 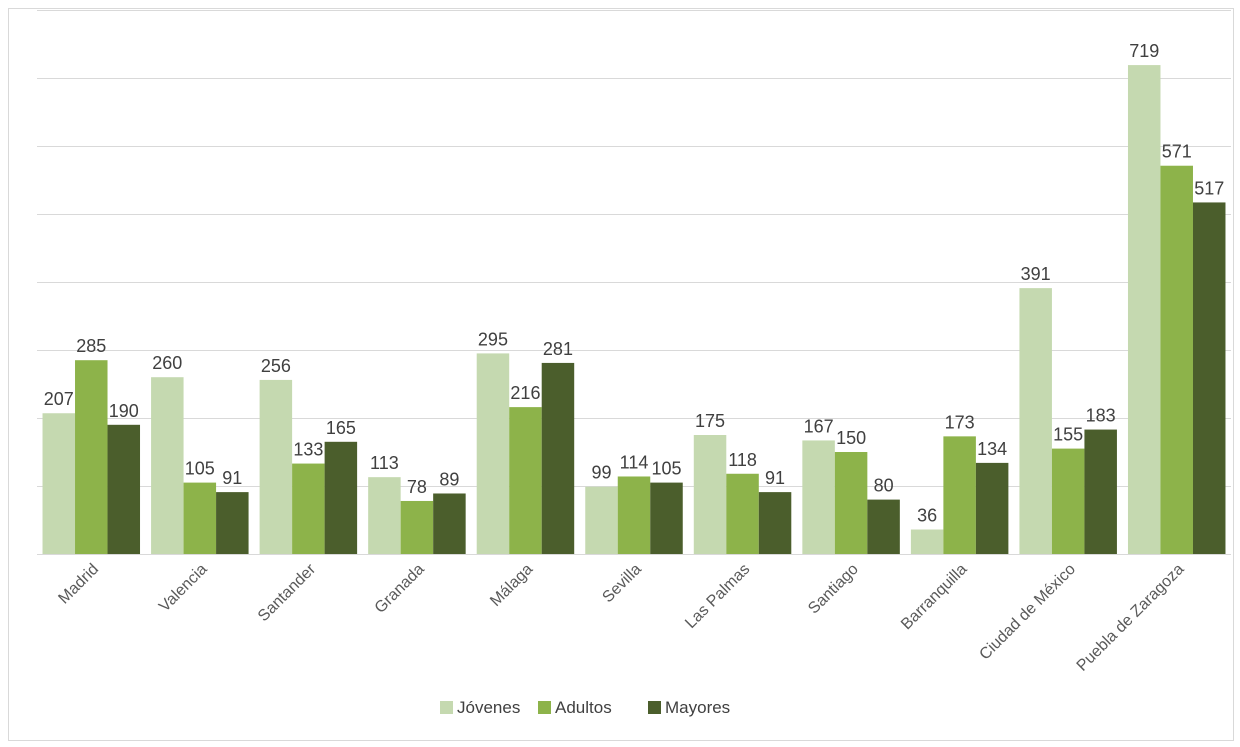 What do you see at coordinates (384, 463) in the screenshot?
I see `data-label: 113` at bounding box center [384, 463].